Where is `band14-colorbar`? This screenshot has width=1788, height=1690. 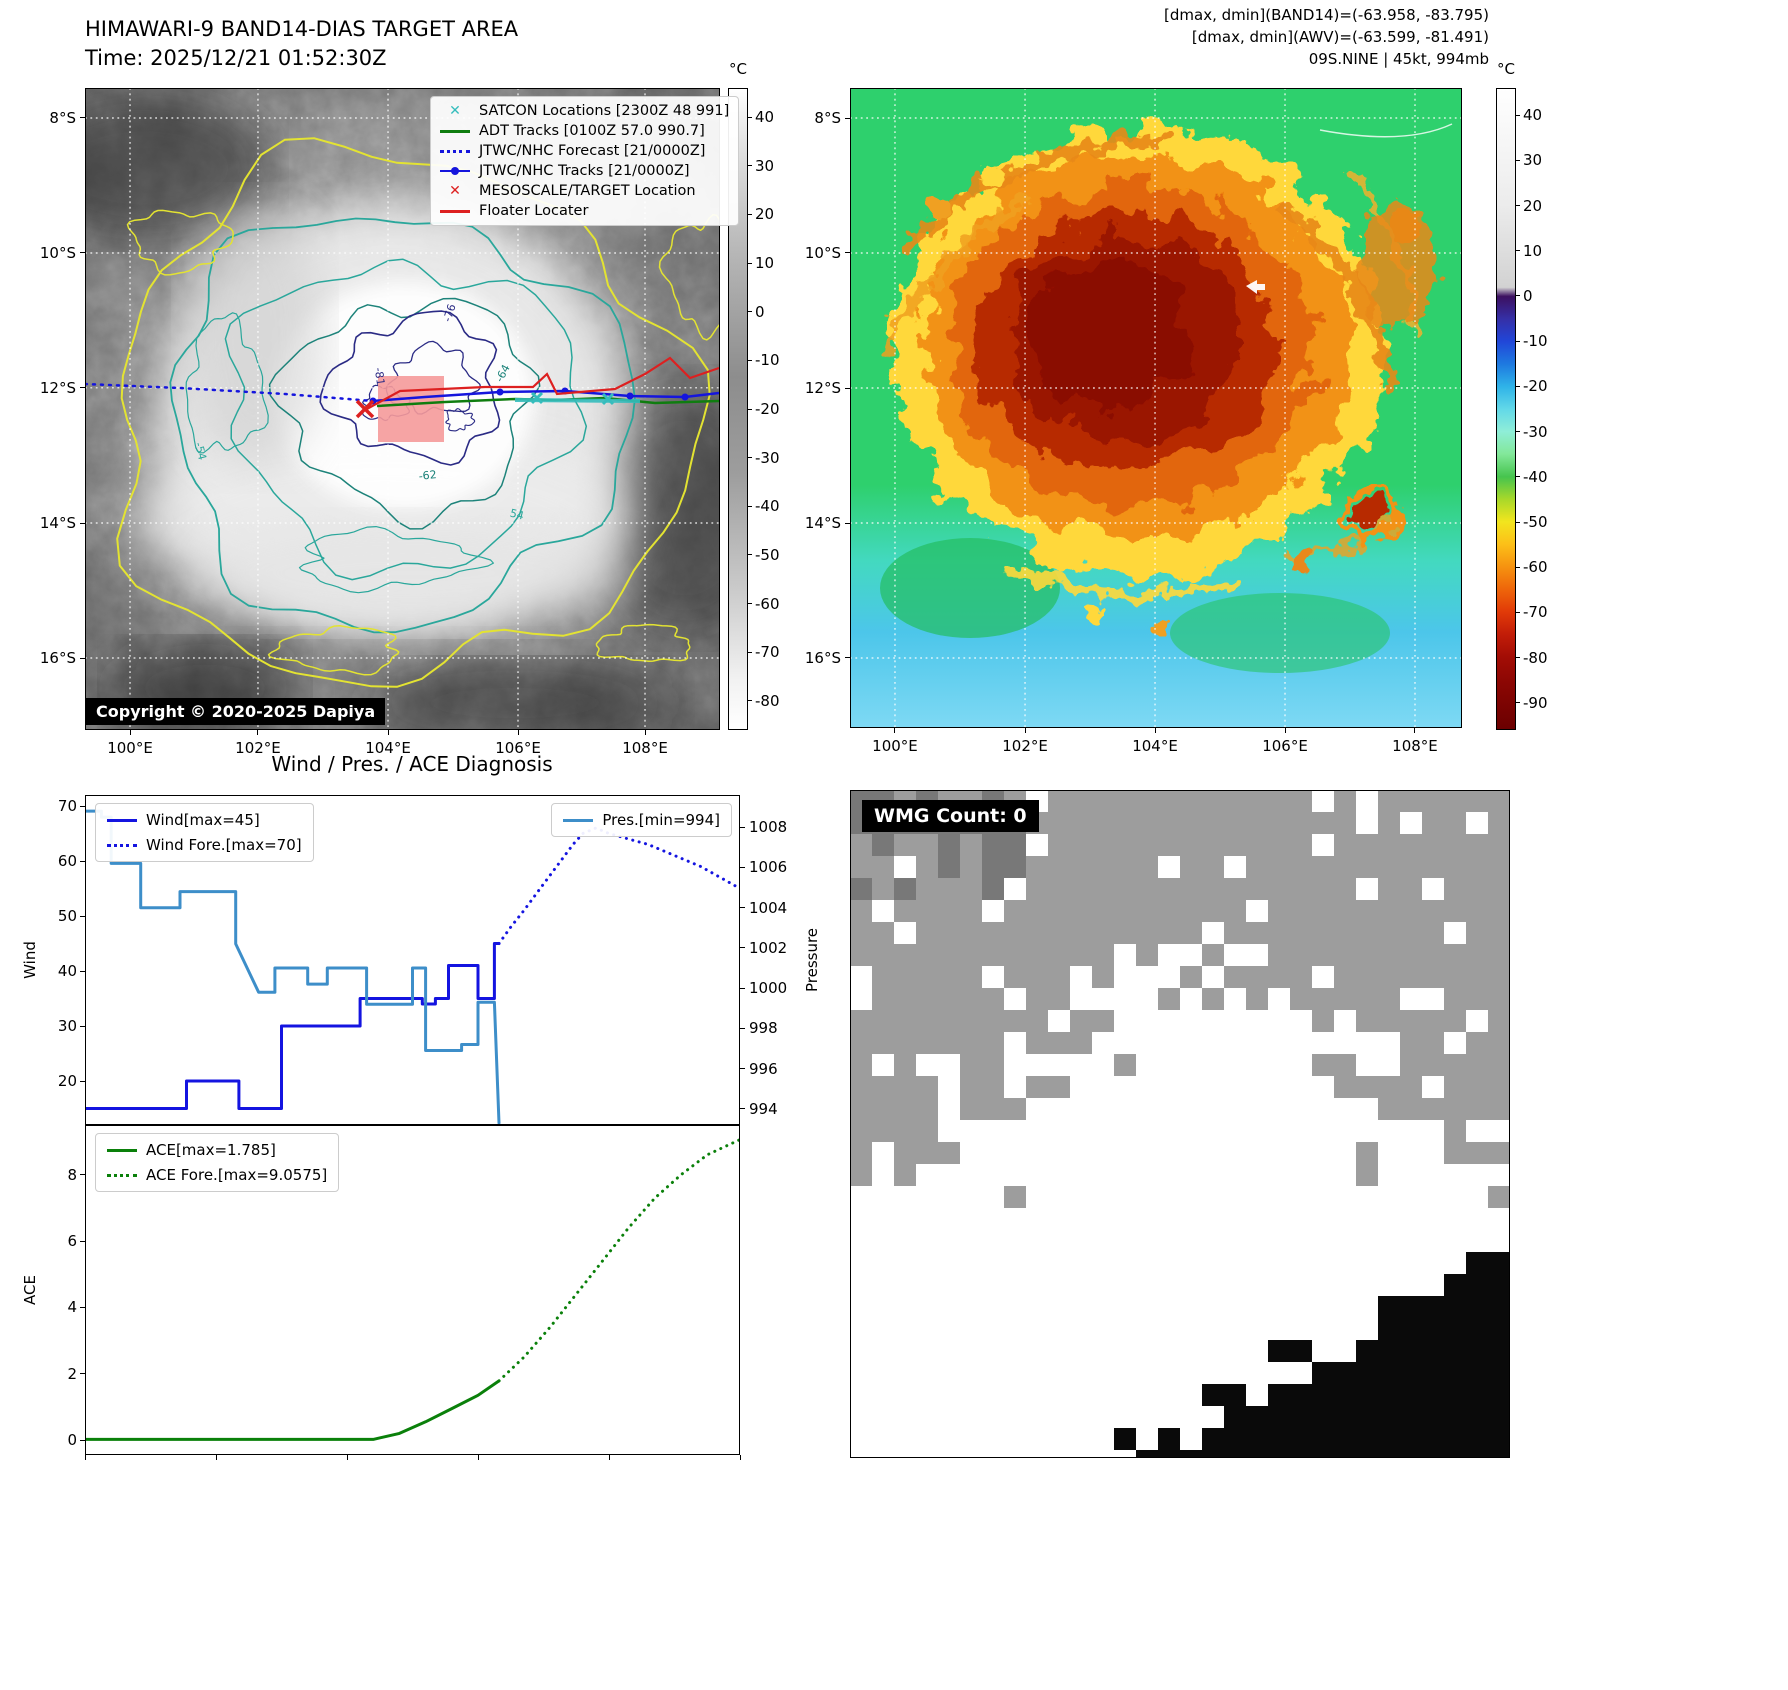
band14-colorbar is located at coordinates (738, 409).